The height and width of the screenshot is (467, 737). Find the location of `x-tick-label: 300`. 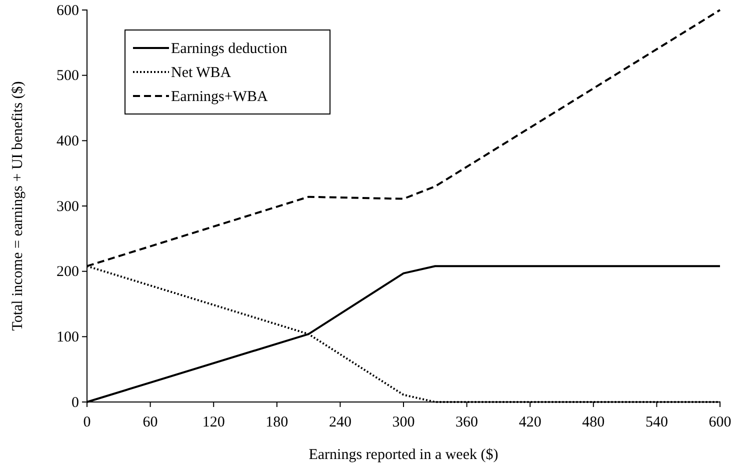

x-tick-label: 300 is located at coordinates (403, 422).